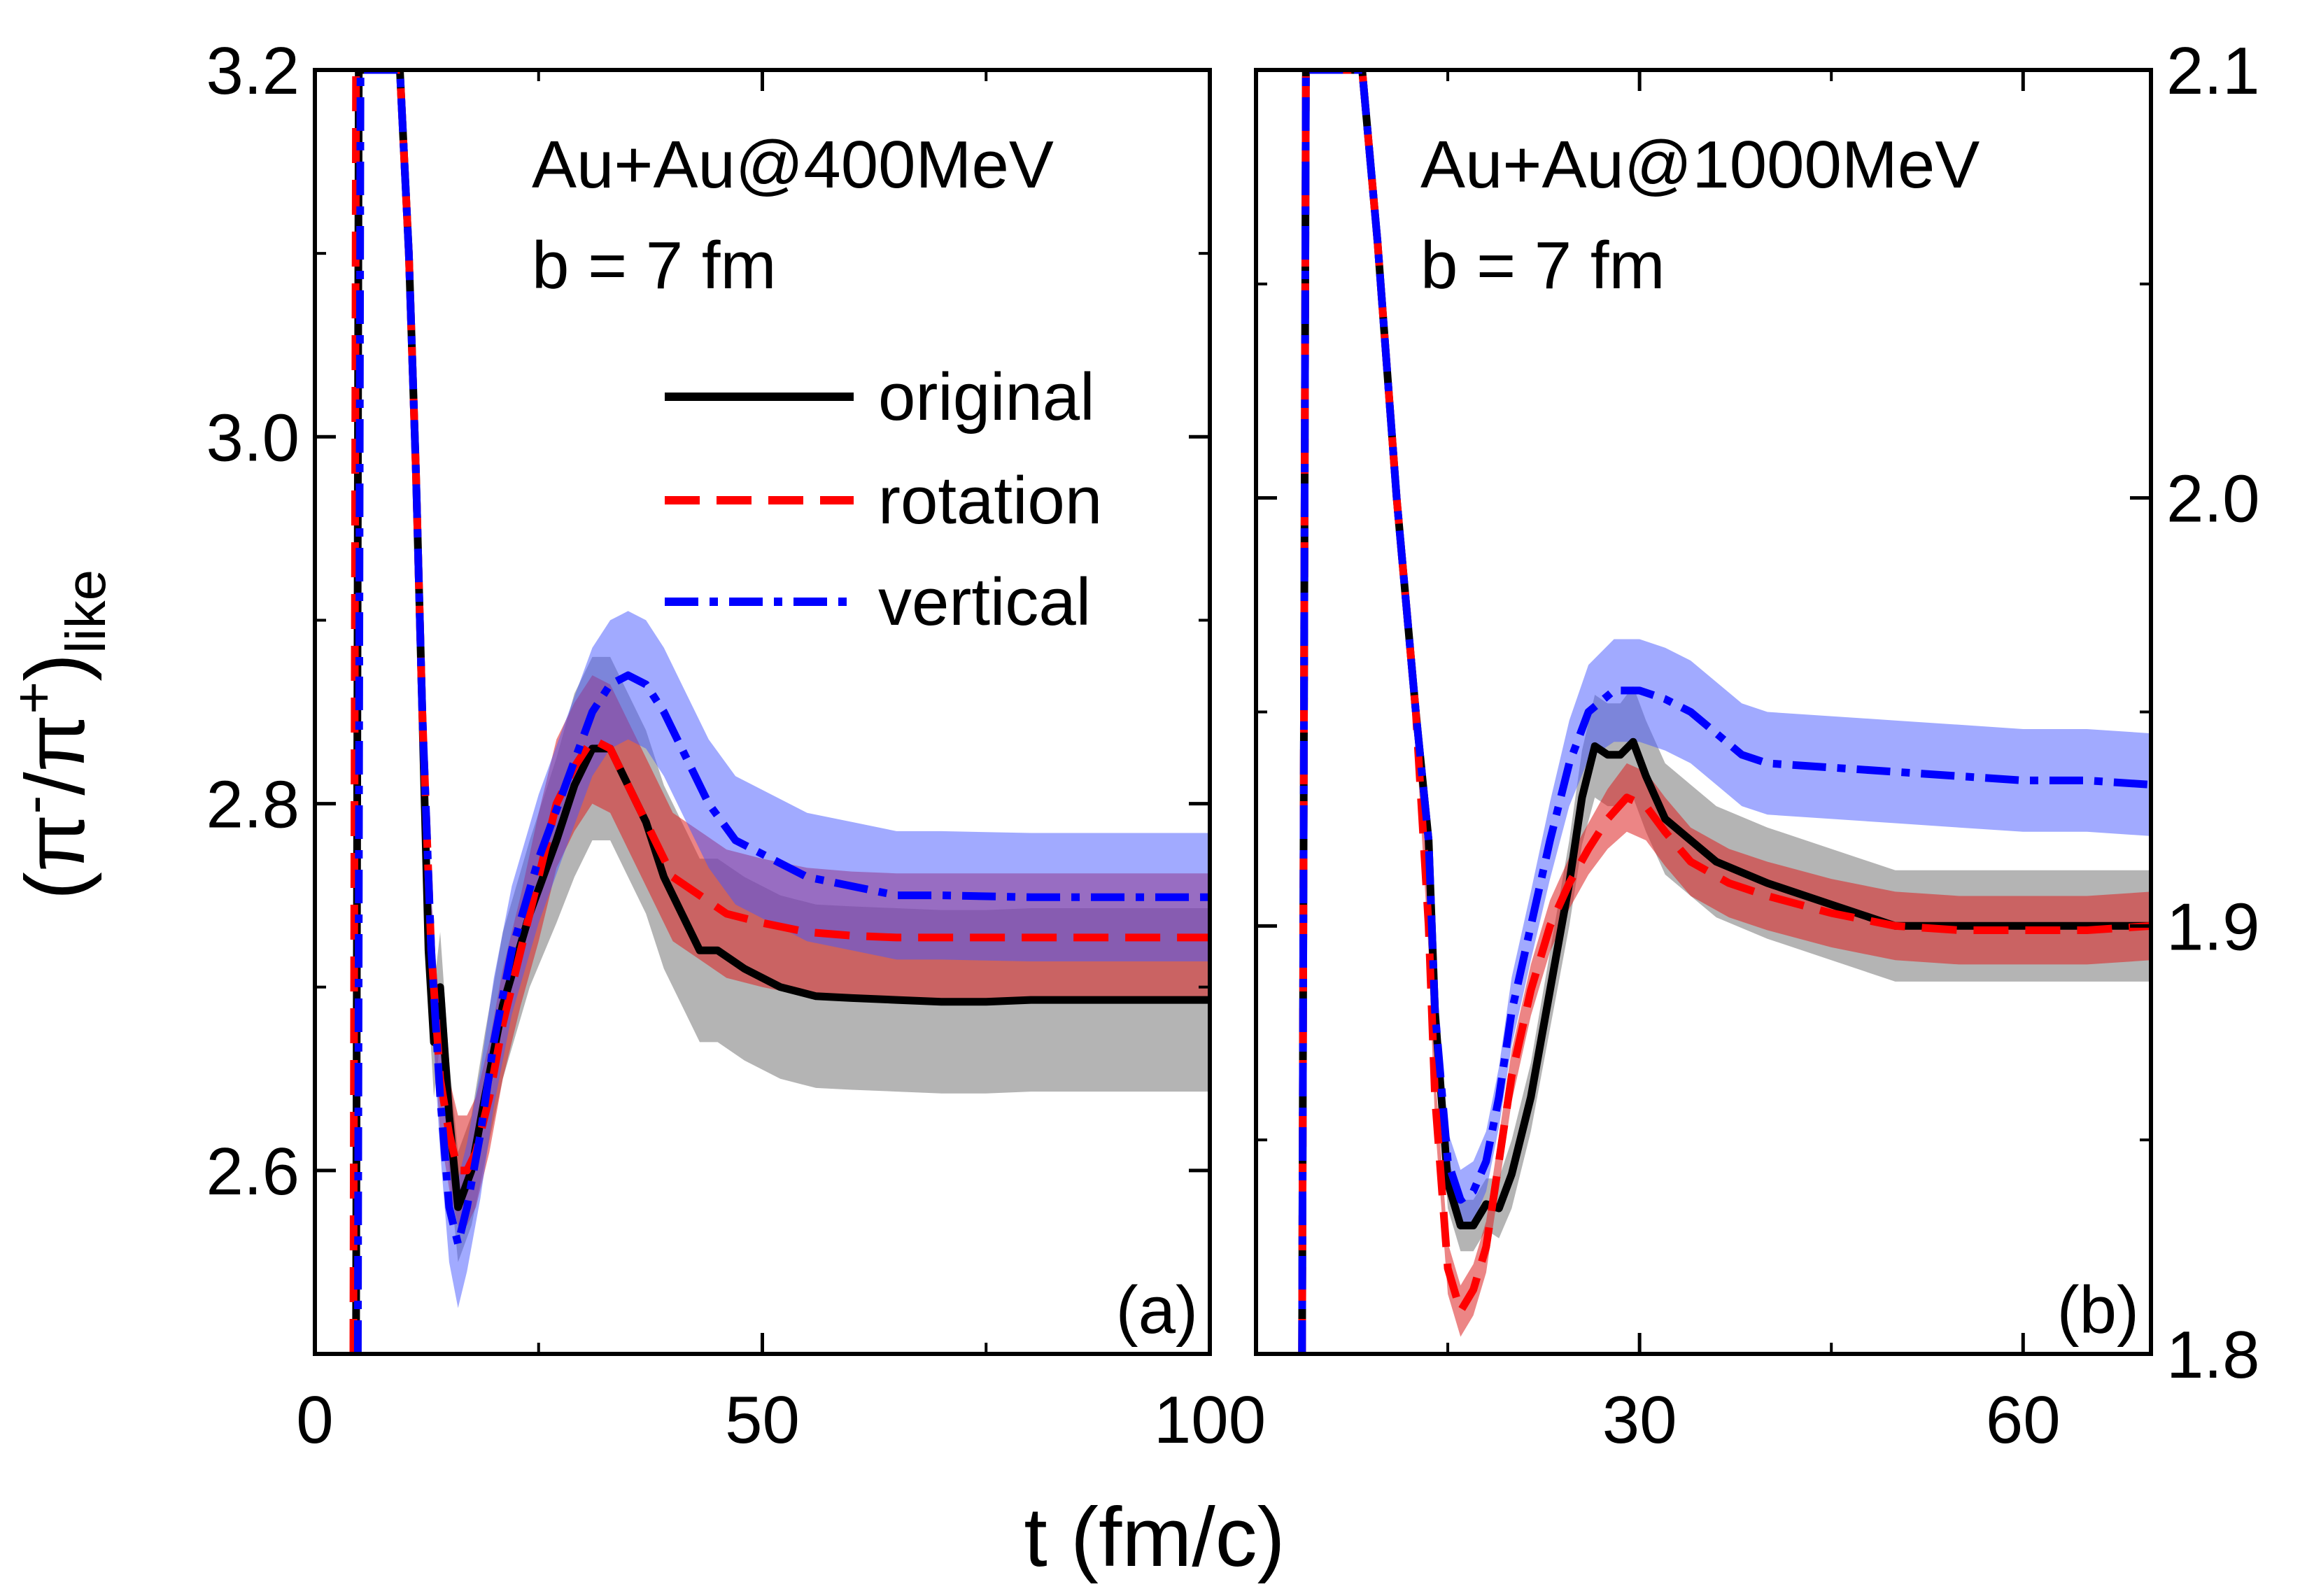 The image size is (2307, 1596). What do you see at coordinates (2212, 1355) in the screenshot?
I see `panel-b-ytick-label: 1.8` at bounding box center [2212, 1355].